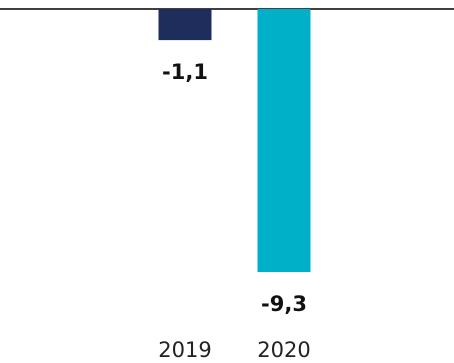  Describe the element at coordinates (185, 72) in the screenshot. I see `value-label-2019: -1,1` at that location.